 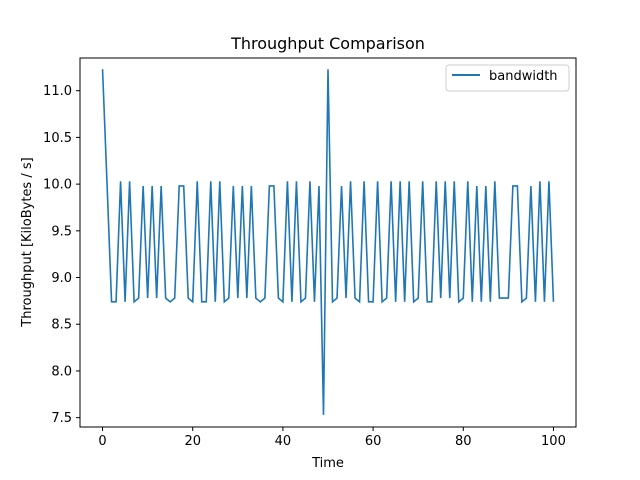 I want to click on y-tick-label: 8.0, so click(x=61, y=371).